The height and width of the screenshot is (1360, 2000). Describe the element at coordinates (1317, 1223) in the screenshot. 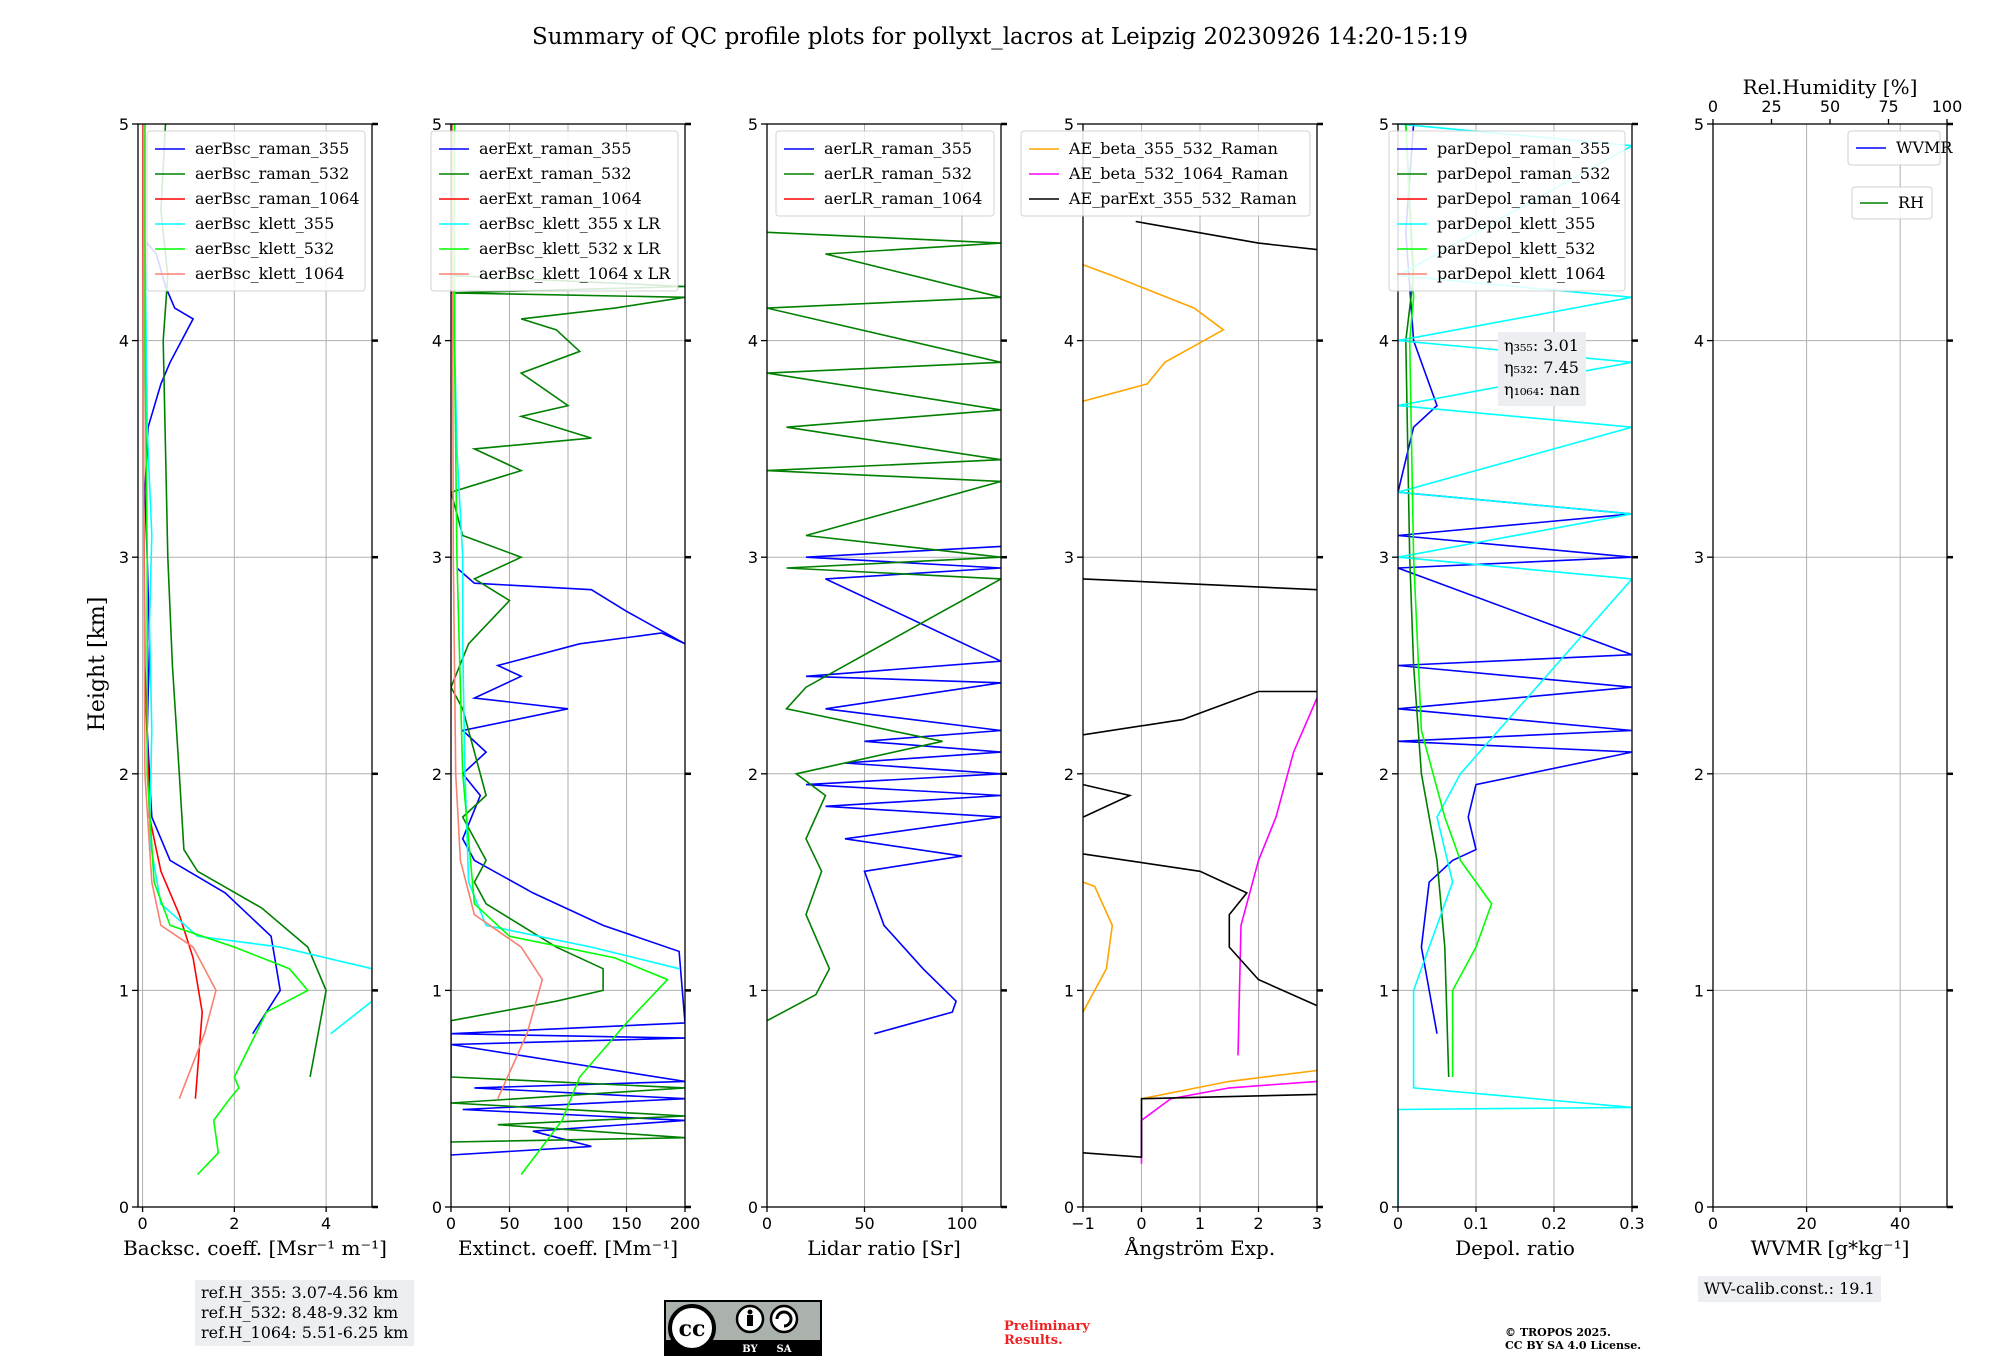

I see `x-tick-label: 3` at that location.